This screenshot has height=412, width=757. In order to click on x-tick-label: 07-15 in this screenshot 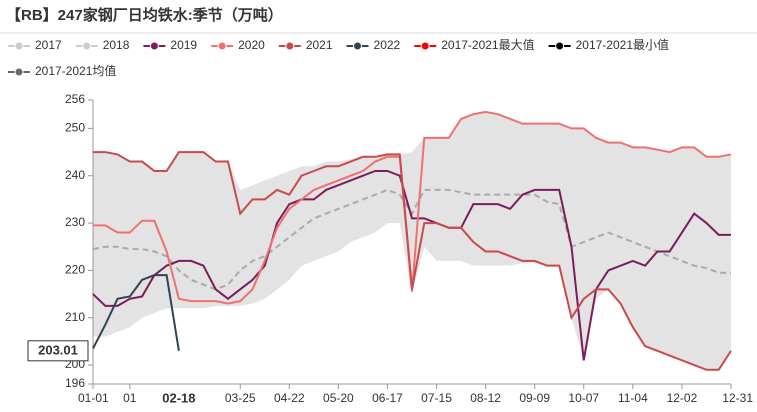, I will do `click(436, 398)`.